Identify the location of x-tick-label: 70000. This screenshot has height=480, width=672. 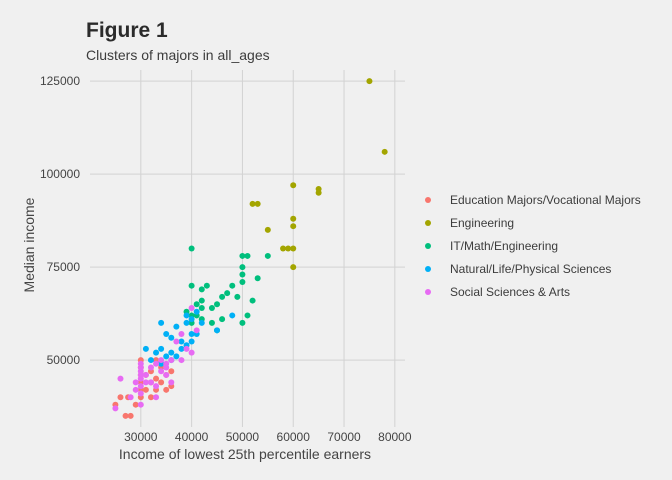
(344, 437).